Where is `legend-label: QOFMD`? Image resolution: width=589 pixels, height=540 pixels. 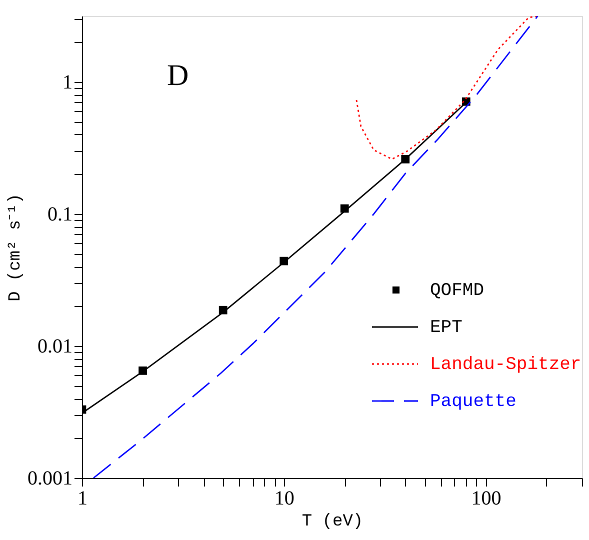 legend-label: QOFMD is located at coordinates (457, 291).